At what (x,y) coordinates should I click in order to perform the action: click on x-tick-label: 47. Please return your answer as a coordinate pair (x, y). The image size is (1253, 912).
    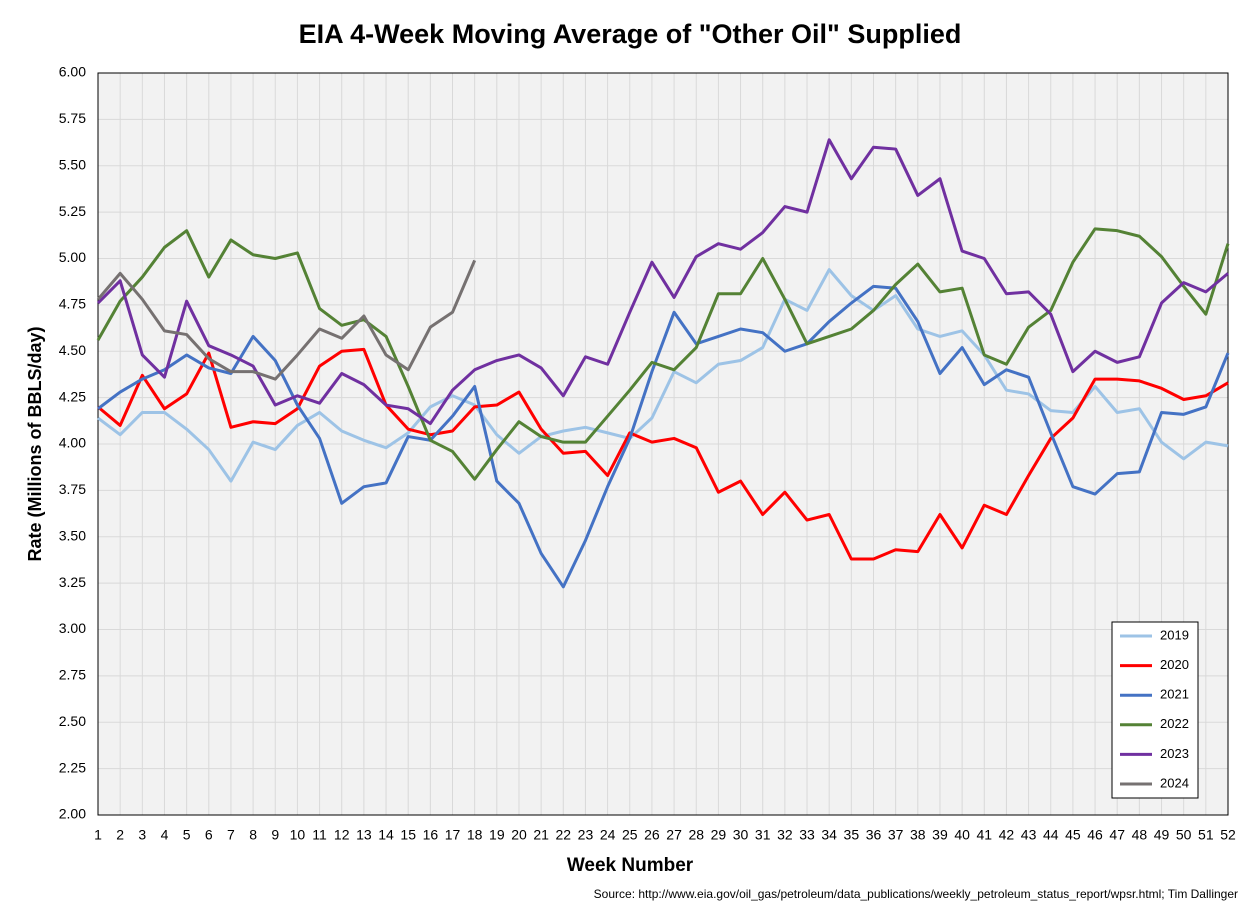
    Looking at the image, I should click on (1117, 835).